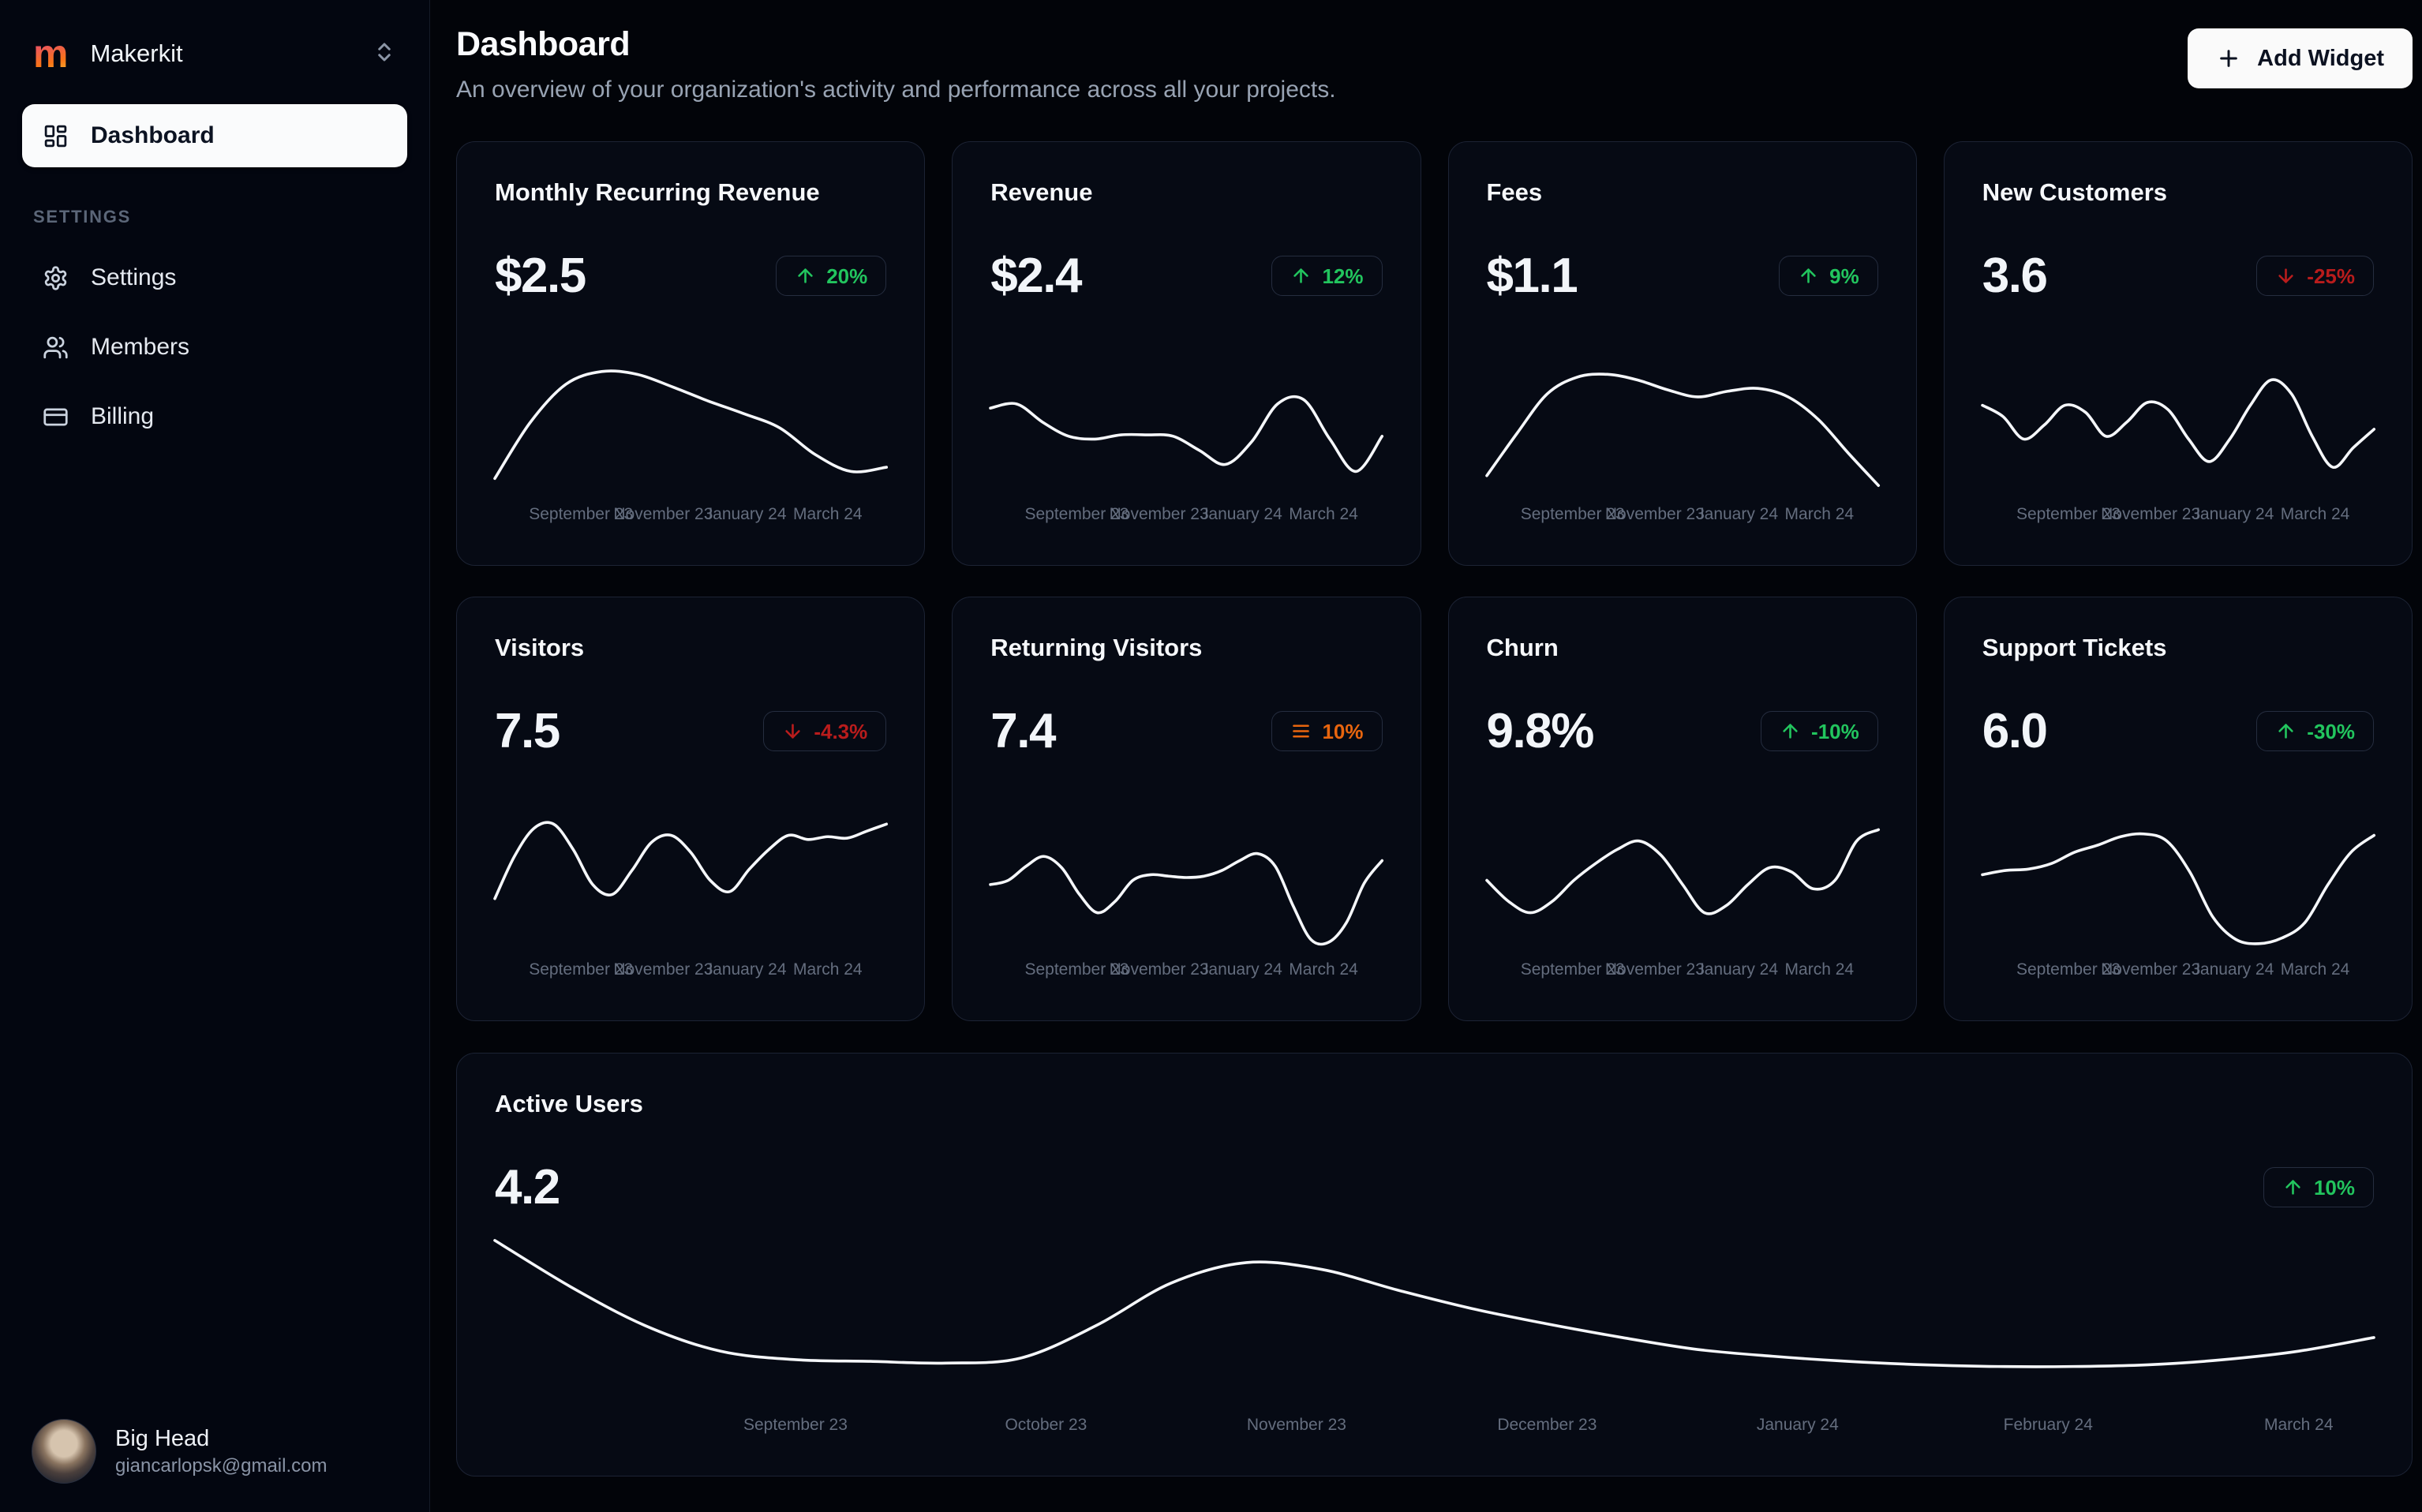 The image size is (2422, 1512). I want to click on card-value: $1.1, so click(1532, 276).